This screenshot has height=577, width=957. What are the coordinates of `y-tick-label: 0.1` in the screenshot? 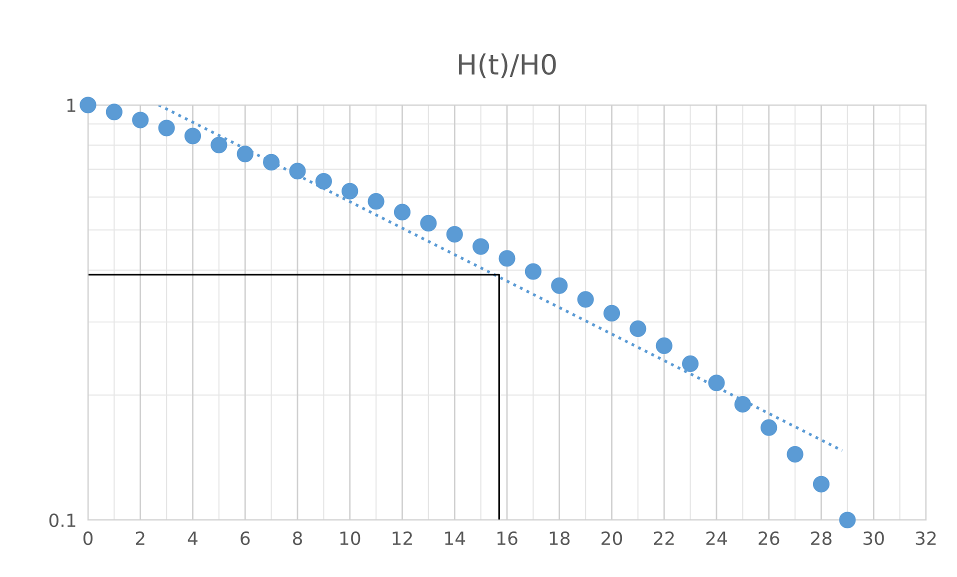 It's located at (62, 520).